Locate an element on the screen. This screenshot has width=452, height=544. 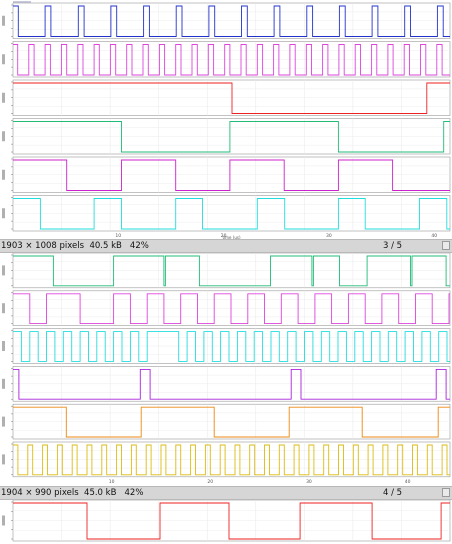
plot-title-tab is located at coordinates (22, 2).